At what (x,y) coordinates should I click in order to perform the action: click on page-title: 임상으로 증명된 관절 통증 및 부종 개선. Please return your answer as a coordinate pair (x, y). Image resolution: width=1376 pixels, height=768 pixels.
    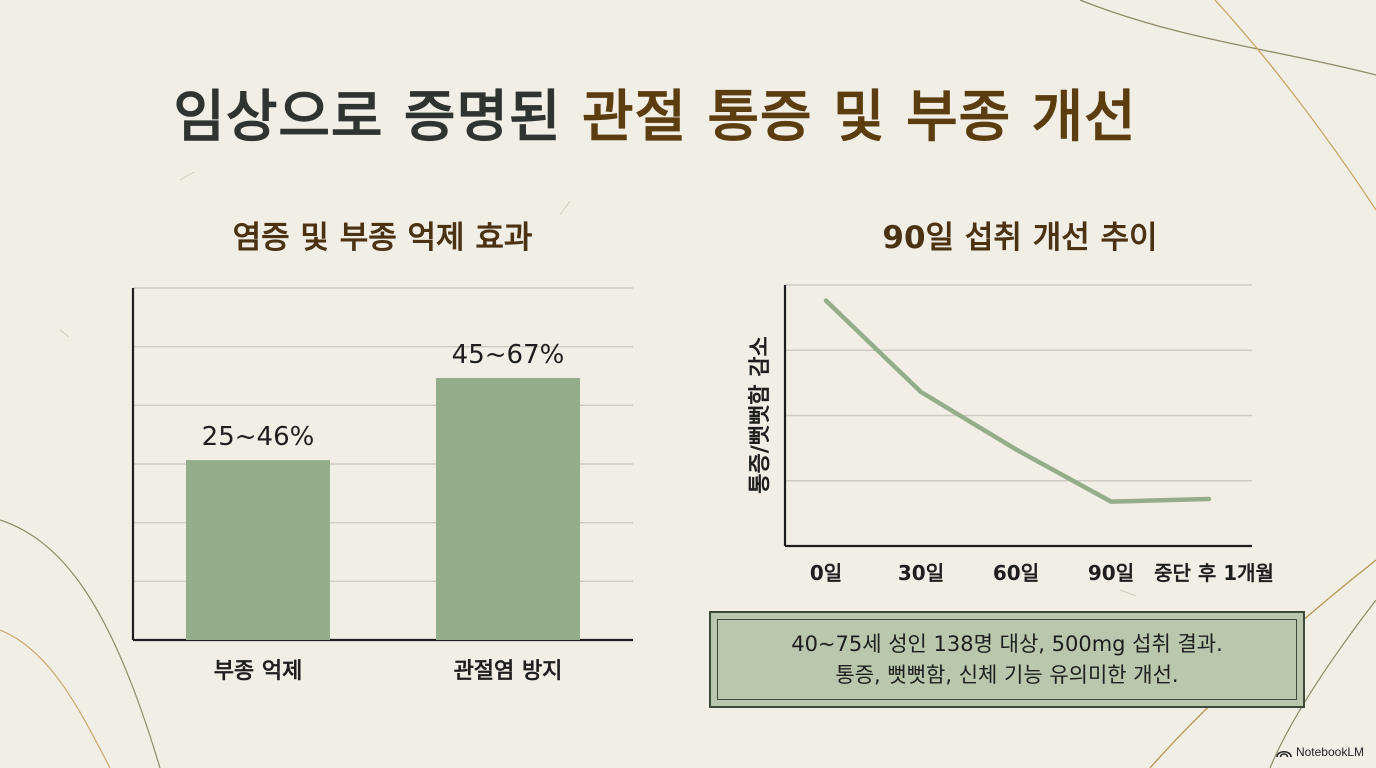
    Looking at the image, I should click on (655, 112).